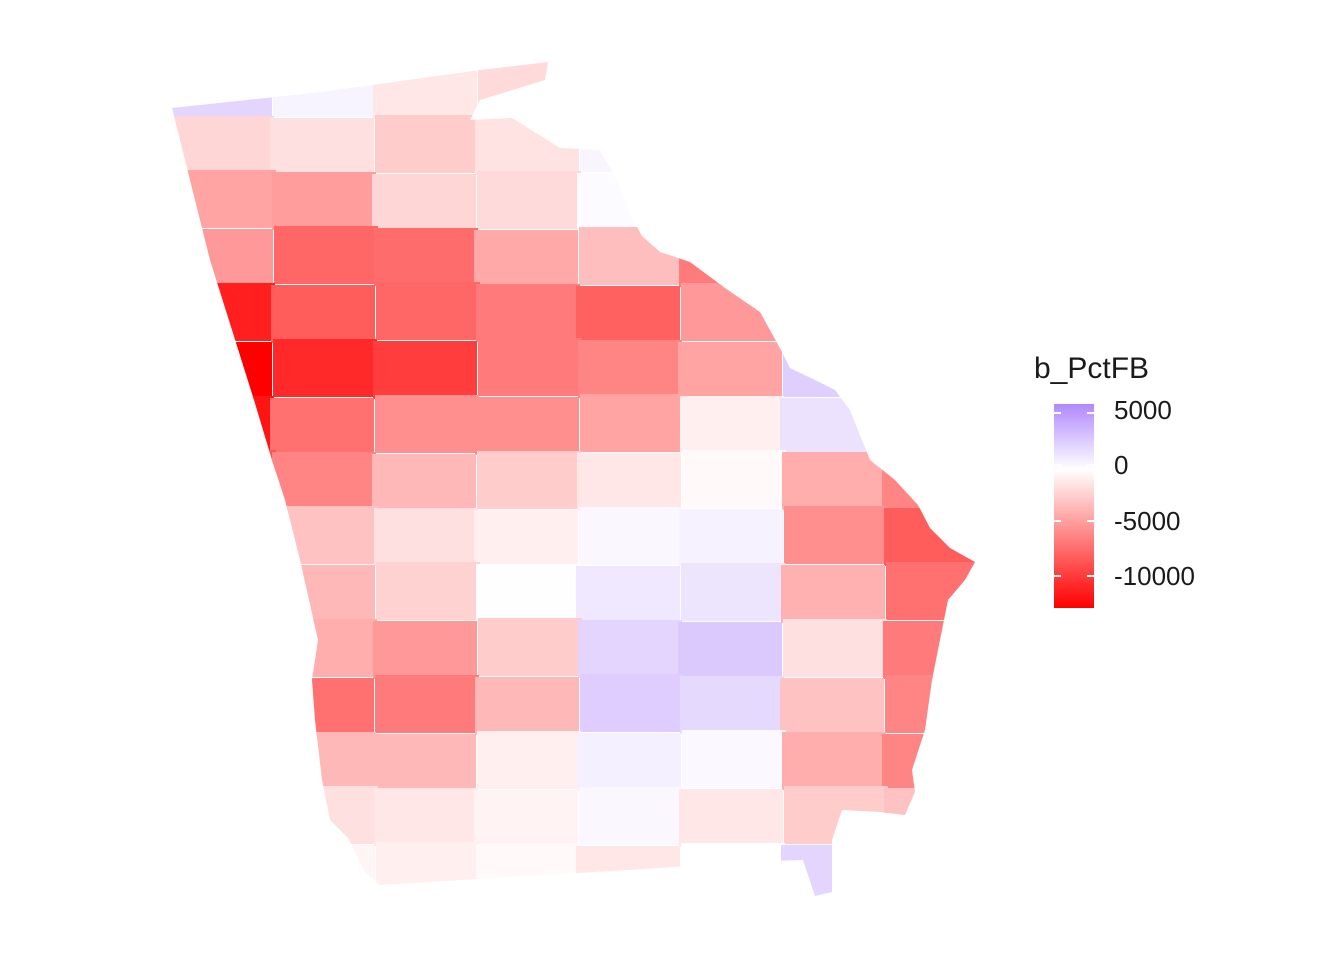 Image resolution: width=1344 pixels, height=960 pixels. I want to click on legend-colorbar, so click(1074, 506).